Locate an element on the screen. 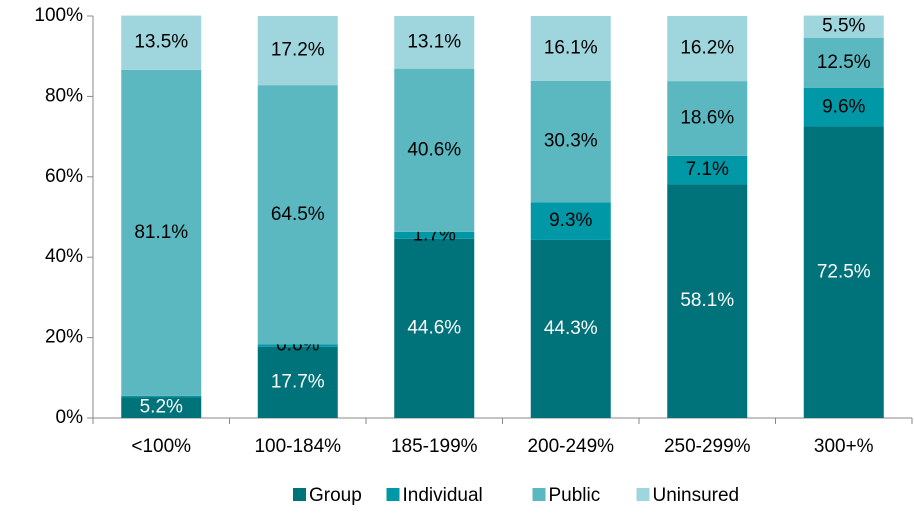 Image resolution: width=914 pixels, height=514 pixels. data-label: 72.5% is located at coordinates (844, 271).